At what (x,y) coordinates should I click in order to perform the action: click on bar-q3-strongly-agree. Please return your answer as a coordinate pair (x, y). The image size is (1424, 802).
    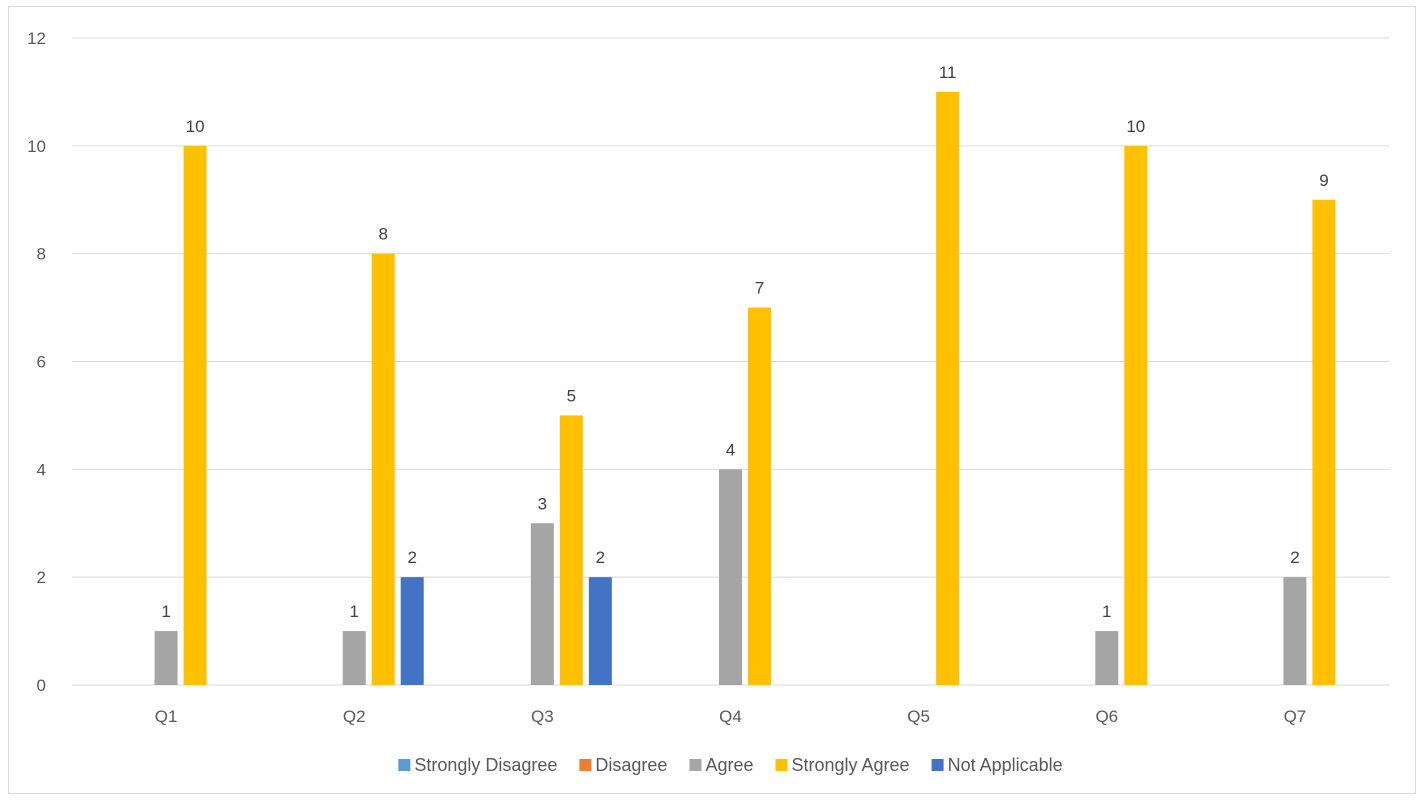
    Looking at the image, I should click on (571, 550).